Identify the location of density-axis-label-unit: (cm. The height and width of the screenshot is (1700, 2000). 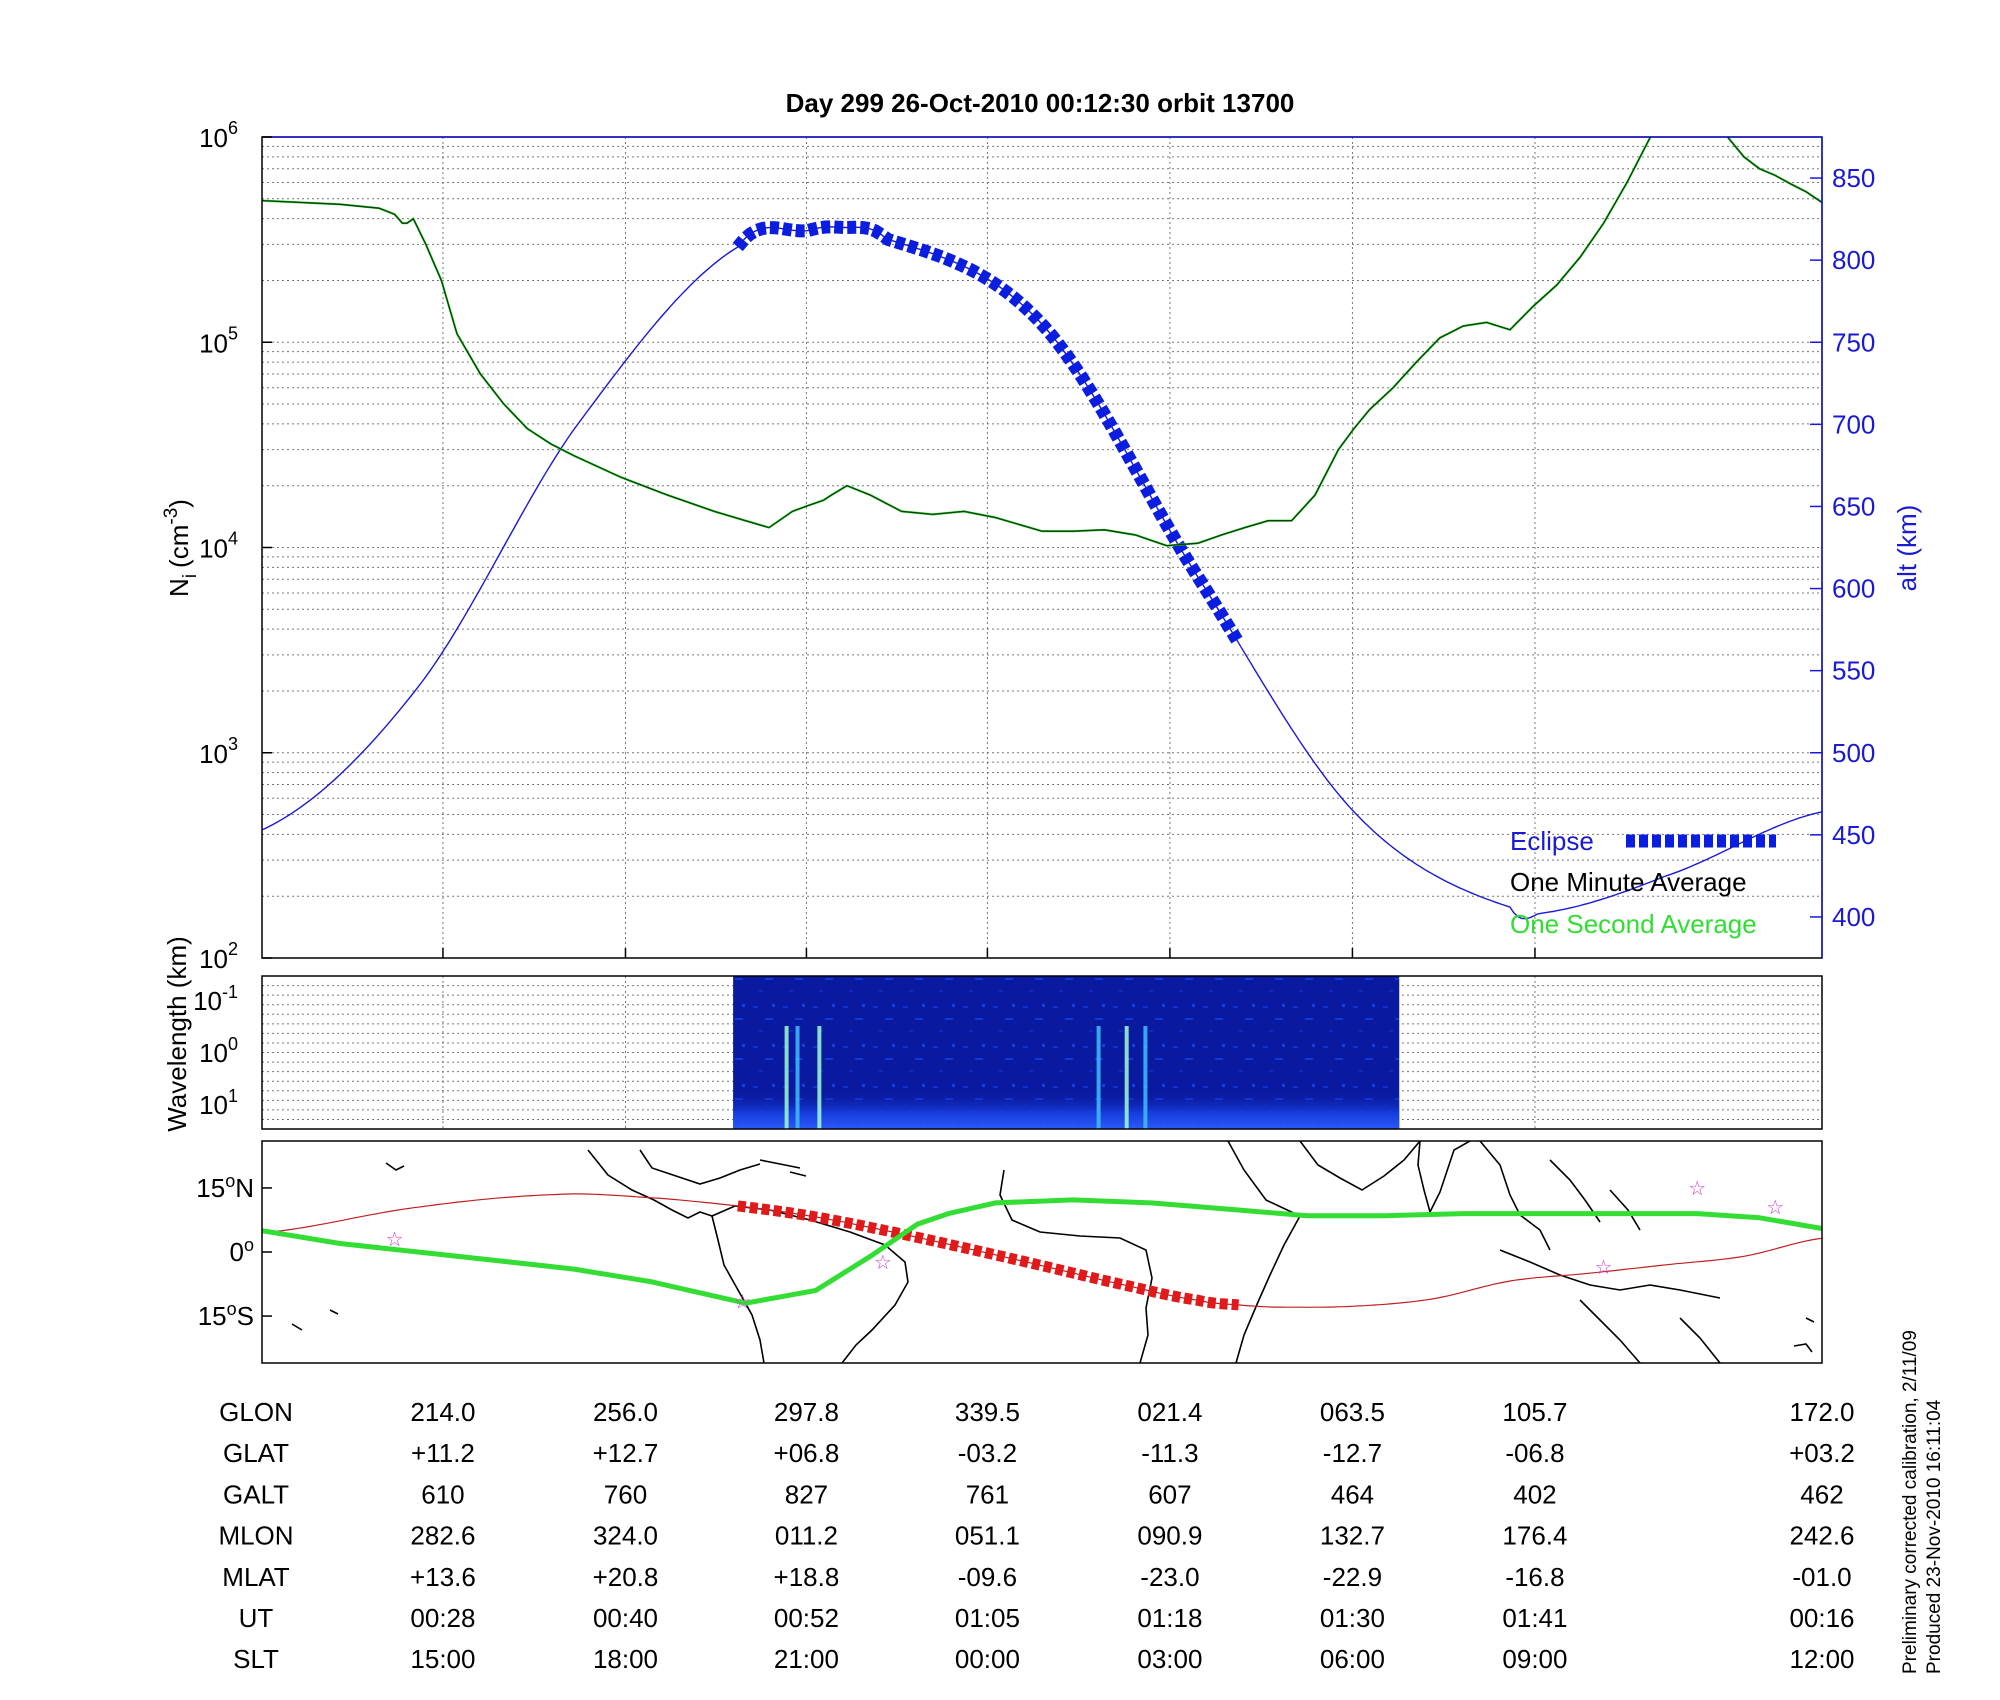
(179, 546).